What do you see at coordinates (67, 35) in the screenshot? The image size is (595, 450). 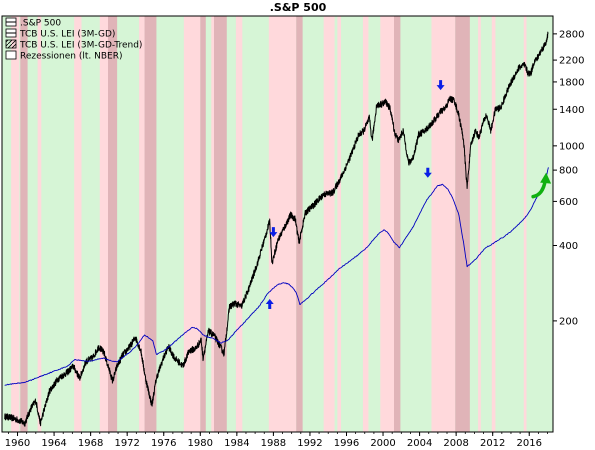 I see `legend-label: TCB U.S. LEI (3M-GD)` at bounding box center [67, 35].